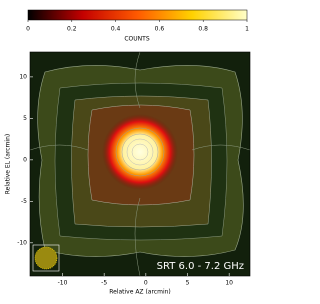  Describe the element at coordinates (136, 39) in the screenshot. I see `colorbar-label: COUNTS` at that location.